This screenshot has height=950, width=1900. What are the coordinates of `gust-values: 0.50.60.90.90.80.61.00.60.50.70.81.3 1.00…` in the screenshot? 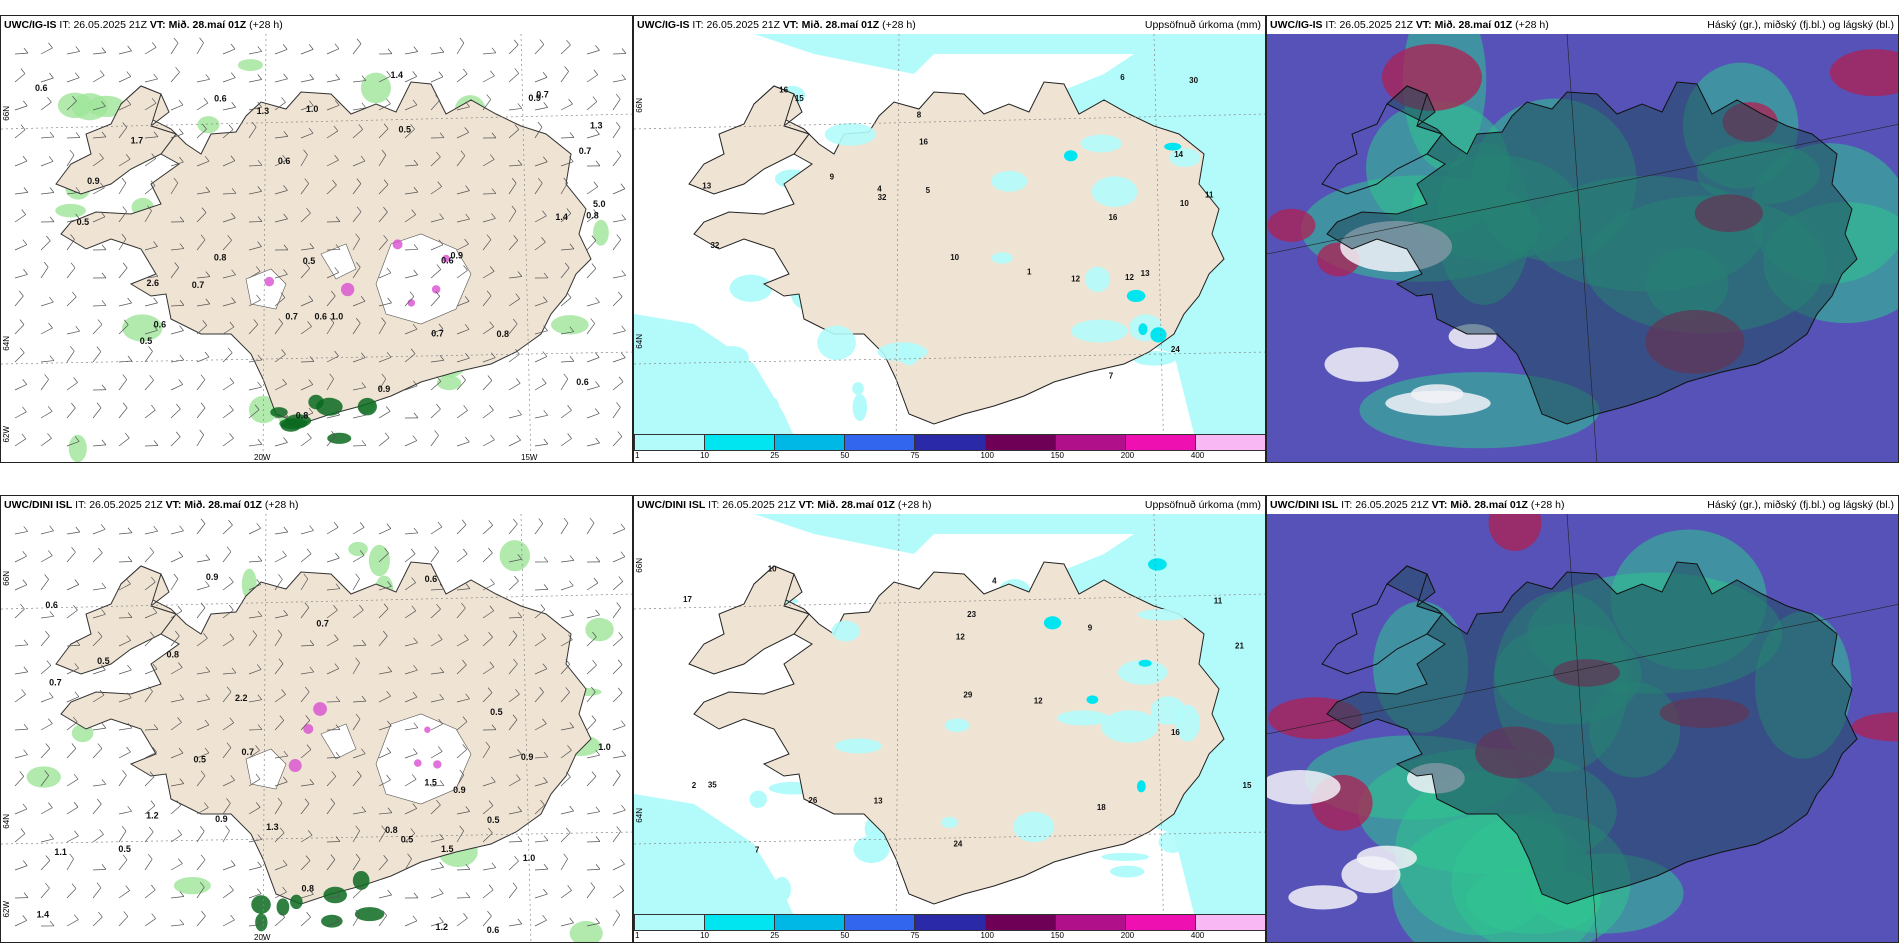 It's located at (320, 245).